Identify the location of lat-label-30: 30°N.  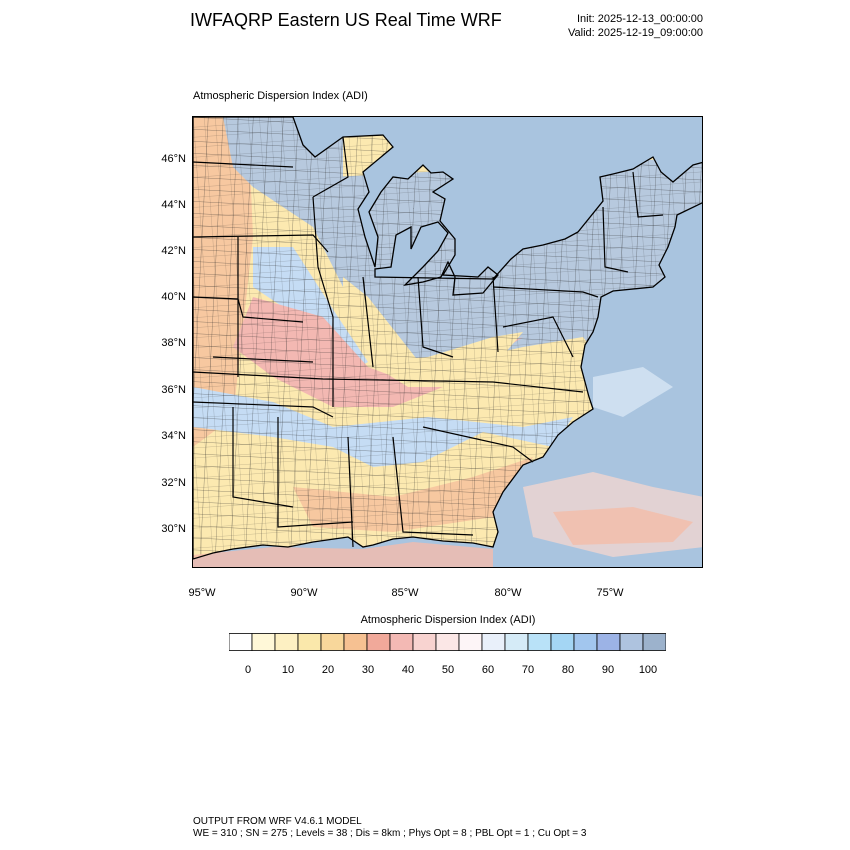
(173, 529).